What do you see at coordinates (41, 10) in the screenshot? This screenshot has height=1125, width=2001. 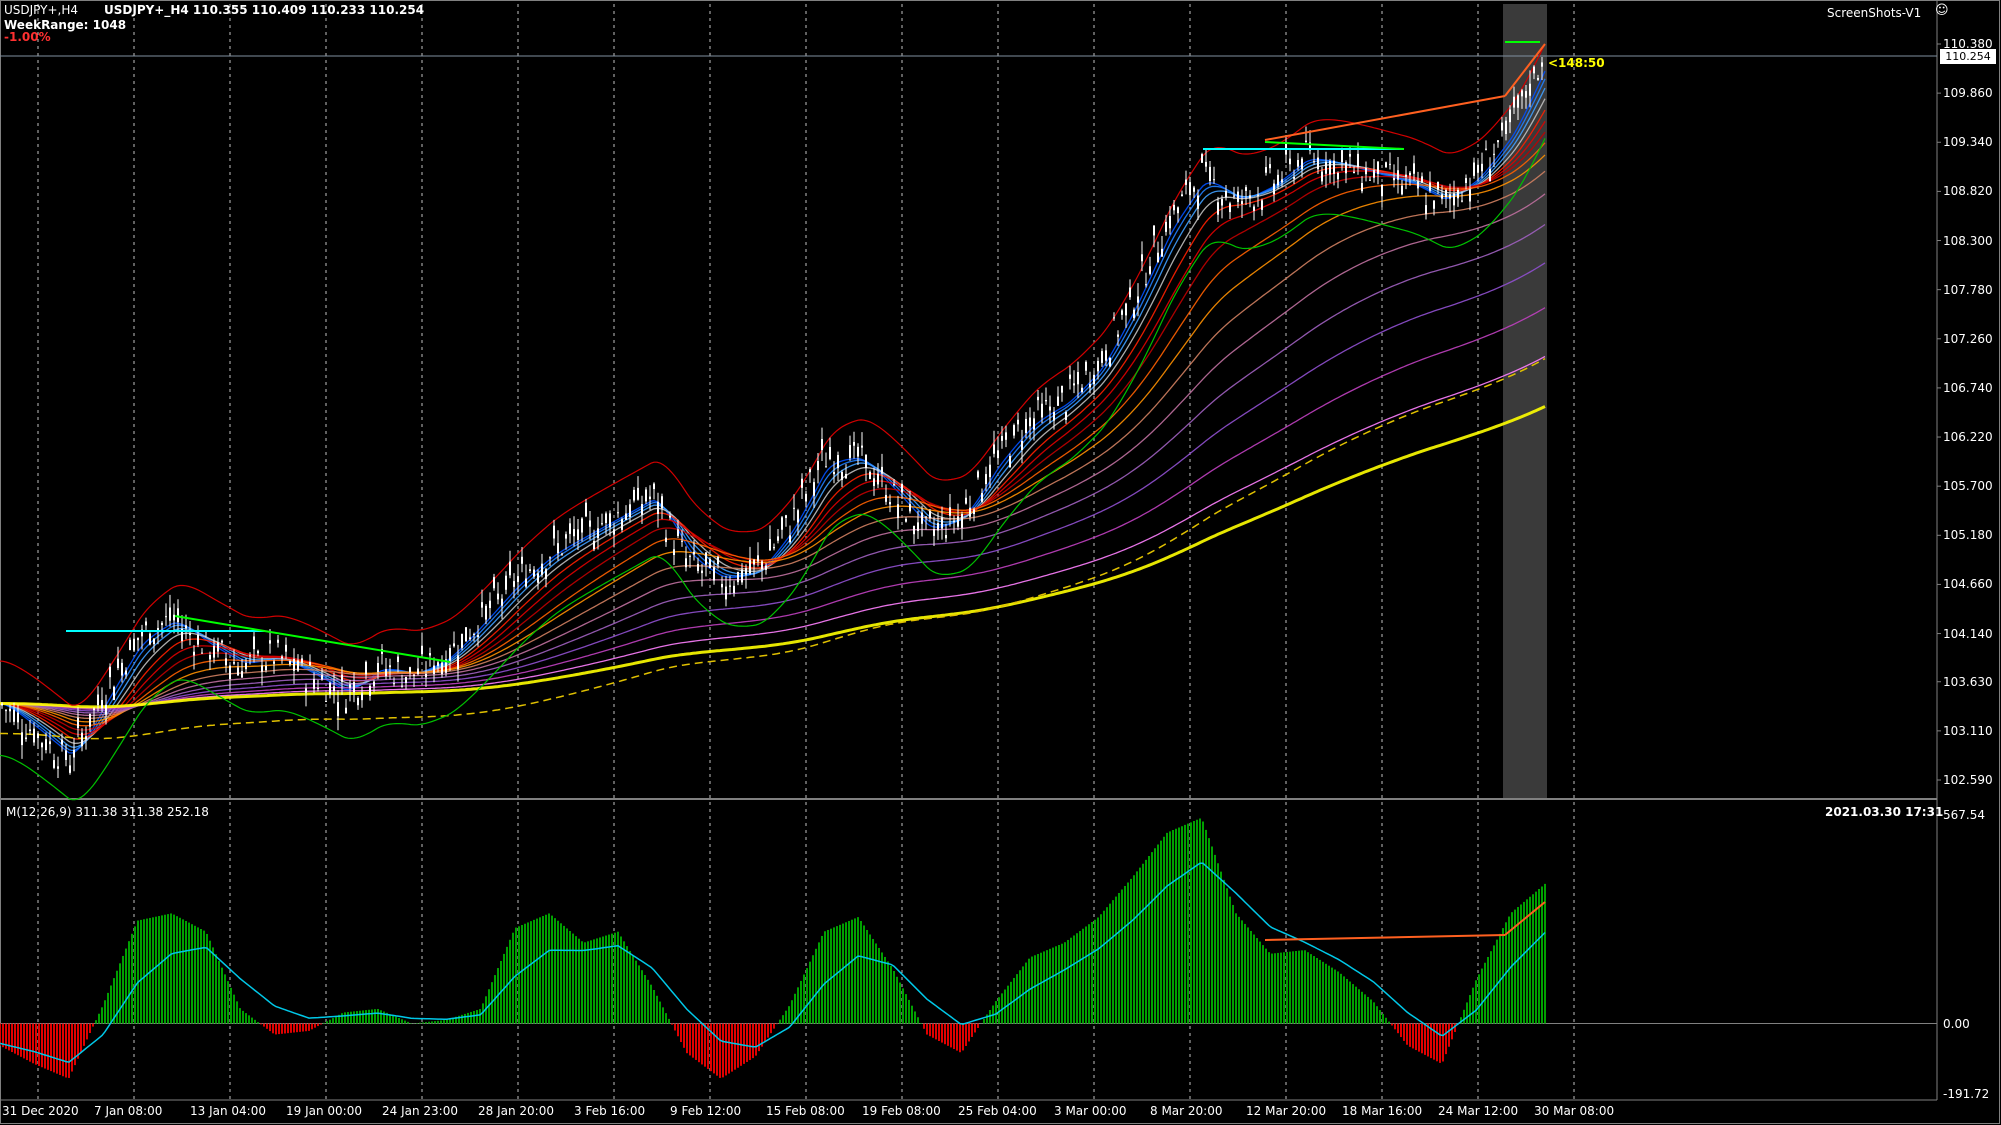 I see `symbol-label: USDJPY+,H4` at bounding box center [41, 10].